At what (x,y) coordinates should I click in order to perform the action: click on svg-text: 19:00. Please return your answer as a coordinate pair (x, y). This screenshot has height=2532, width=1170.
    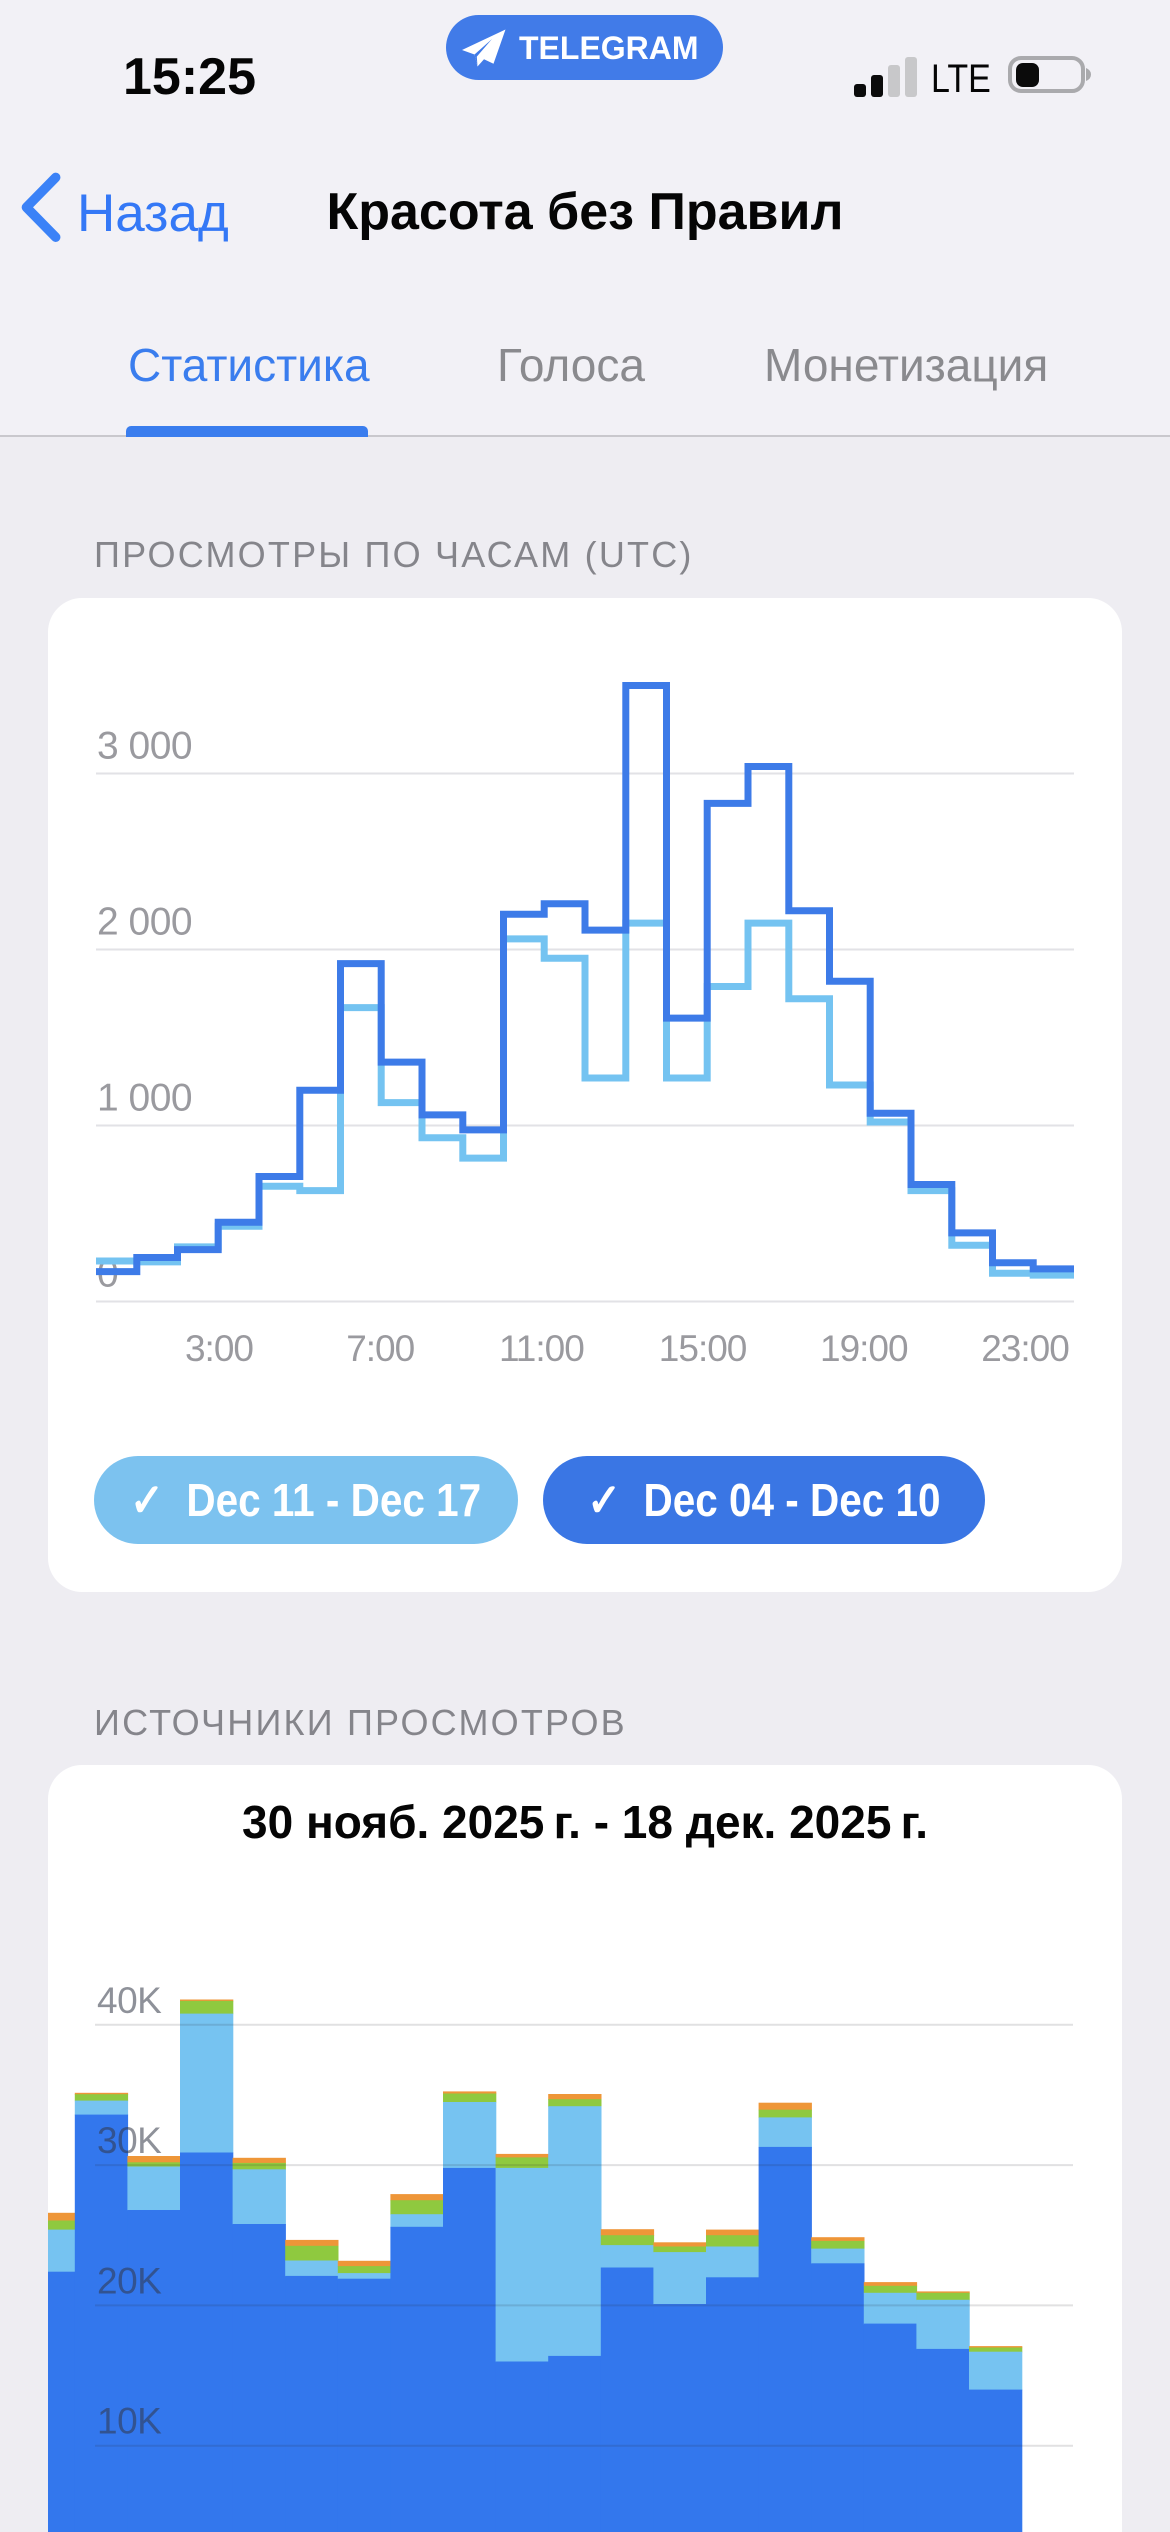
    Looking at the image, I should click on (864, 1348).